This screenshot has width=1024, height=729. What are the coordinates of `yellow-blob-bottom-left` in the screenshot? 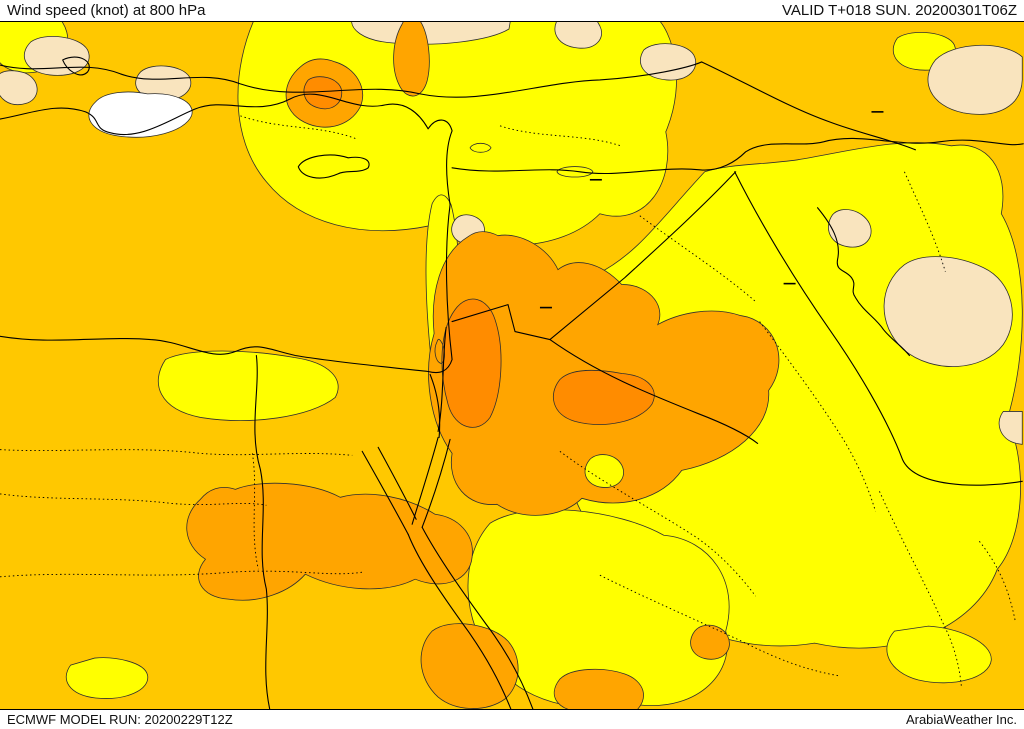 It's located at (106, 678).